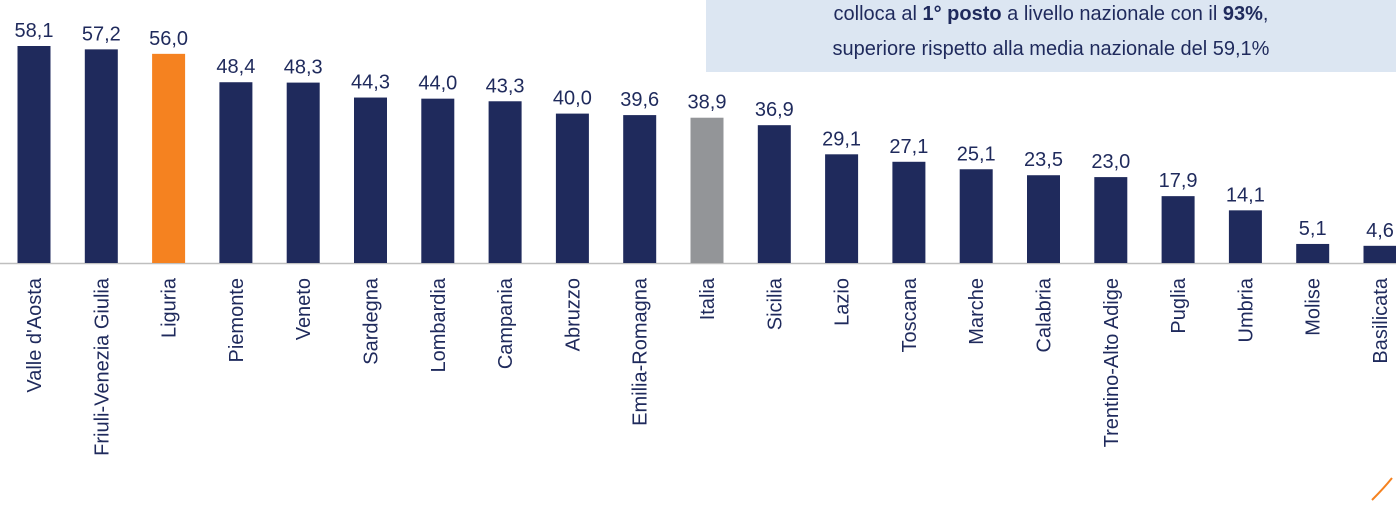 Image resolution: width=1396 pixels, height=517 pixels. Describe the element at coordinates (1266, 14) in the screenshot. I see `annotation-text: ,` at that location.